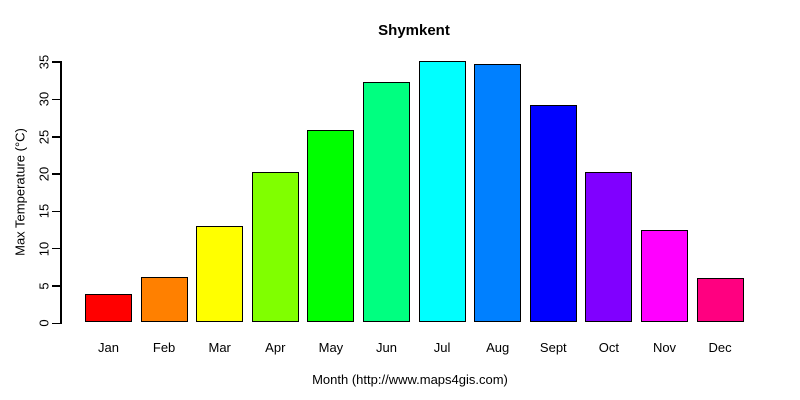 This screenshot has height=400, width=800. Describe the element at coordinates (44, 62) in the screenshot. I see `y-tick-label: 35` at that location.